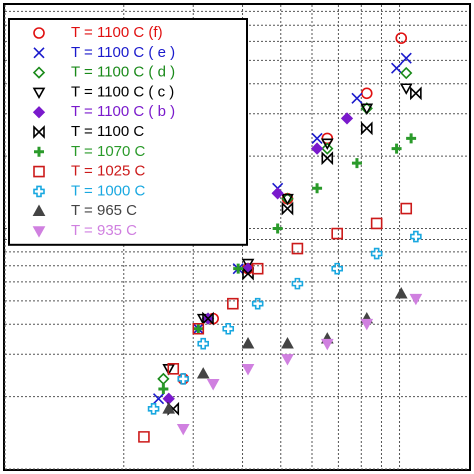  Describe the element at coordinates (122, 91) in the screenshot. I see `legend-label: T = 1100 C ( c )` at that location.